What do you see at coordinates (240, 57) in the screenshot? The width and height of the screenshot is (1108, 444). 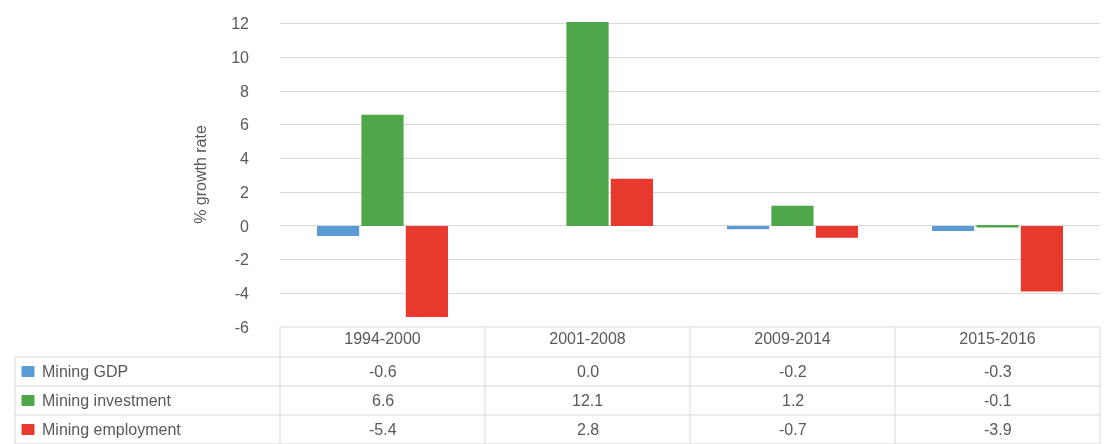 I see `y-tick-label: 10` at bounding box center [240, 57].